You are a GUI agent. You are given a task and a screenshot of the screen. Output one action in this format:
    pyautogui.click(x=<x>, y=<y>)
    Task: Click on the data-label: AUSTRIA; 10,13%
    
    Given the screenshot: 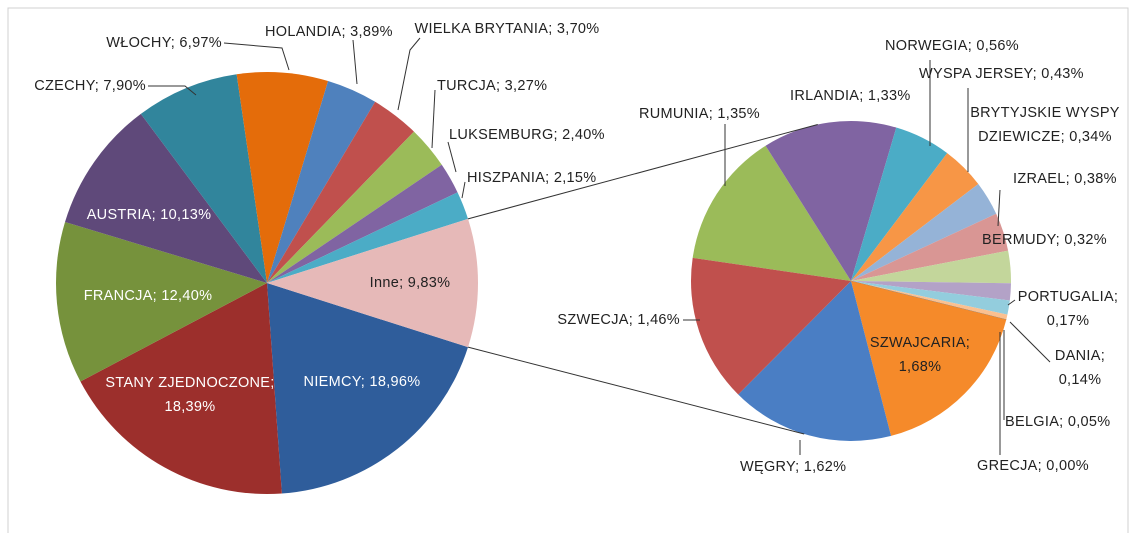 What is the action you would take?
    pyautogui.click(x=149, y=215)
    